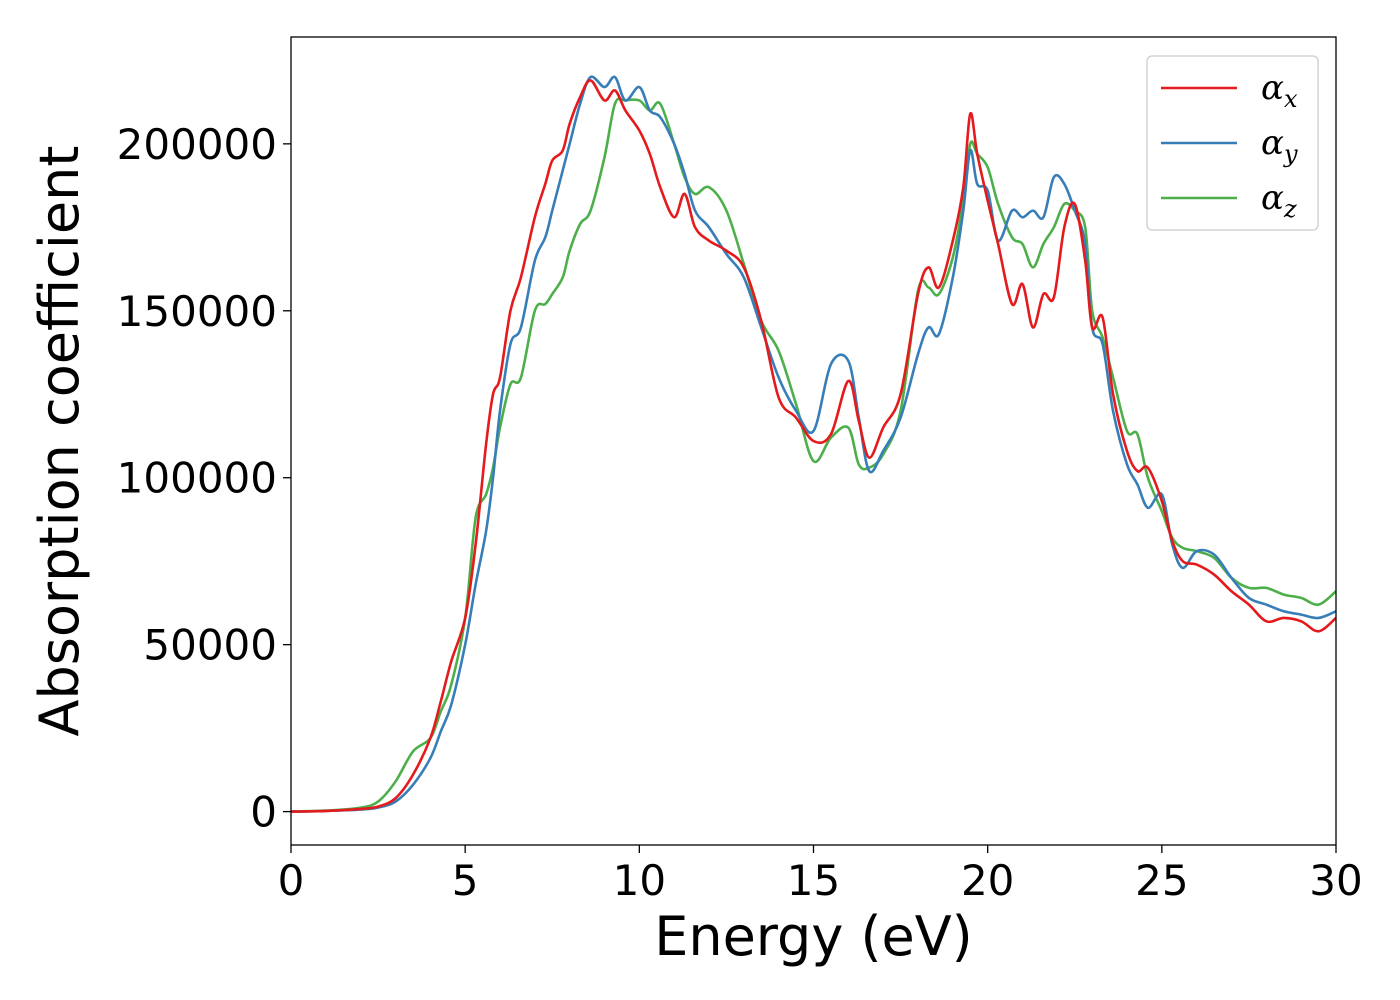 The image size is (1400, 1000). I want to click on x-tick-label: 25, so click(1161, 880).